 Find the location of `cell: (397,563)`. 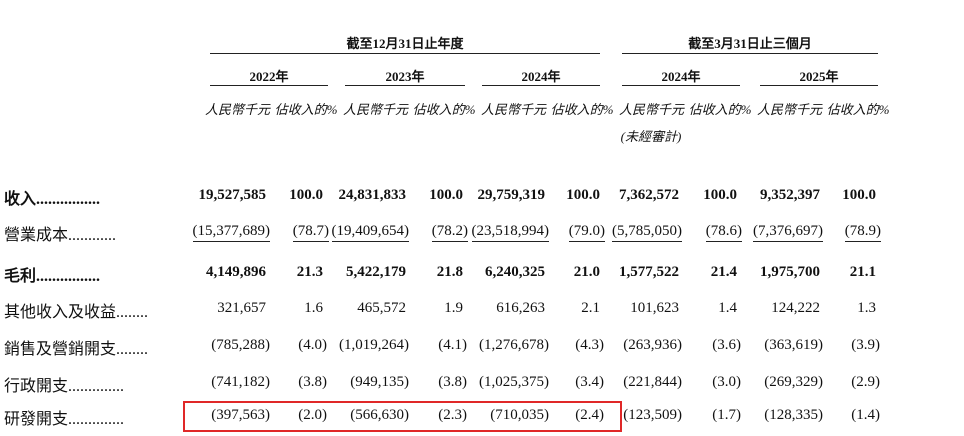

cell: (397,563) is located at coordinates (240, 415).